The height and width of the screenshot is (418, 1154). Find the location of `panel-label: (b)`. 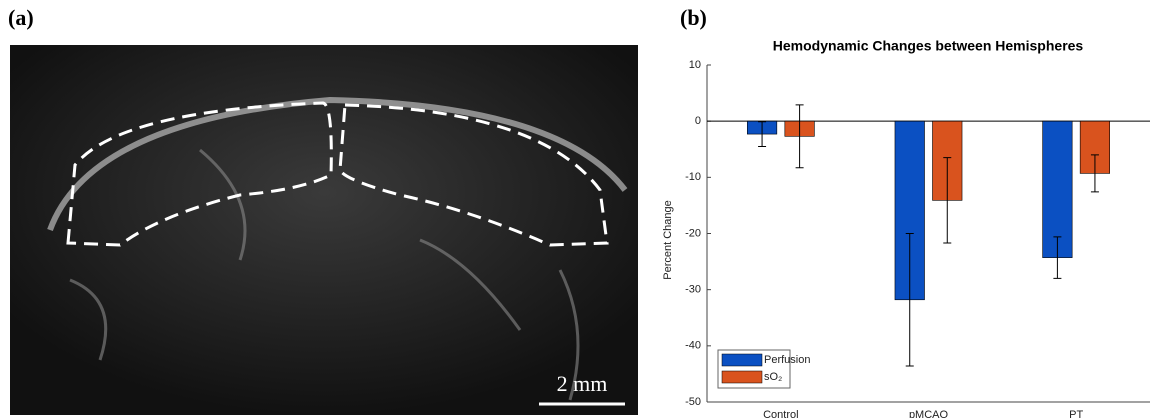

panel-label: (b) is located at coordinates (693, 17).